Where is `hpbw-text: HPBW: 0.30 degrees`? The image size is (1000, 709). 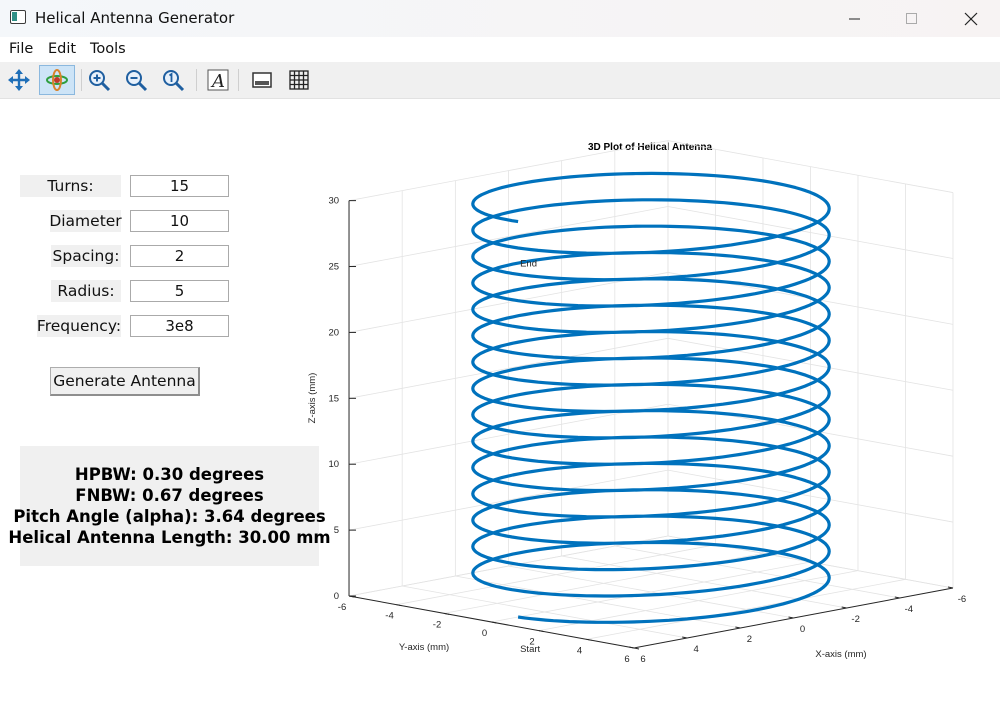 hpbw-text: HPBW: 0.30 degrees is located at coordinates (169, 474).